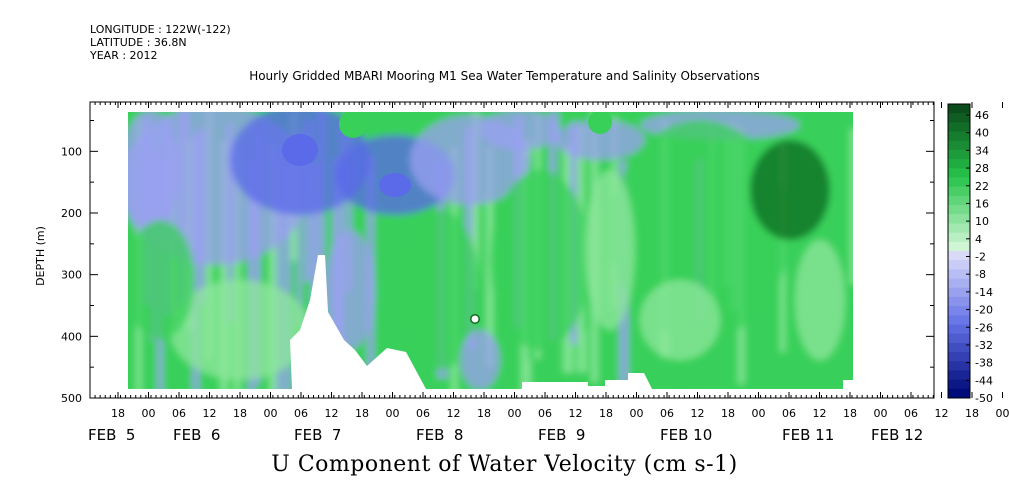 The image size is (1009, 504). Describe the element at coordinates (982, 186) in the screenshot. I see `colorbar-label: 22` at that location.